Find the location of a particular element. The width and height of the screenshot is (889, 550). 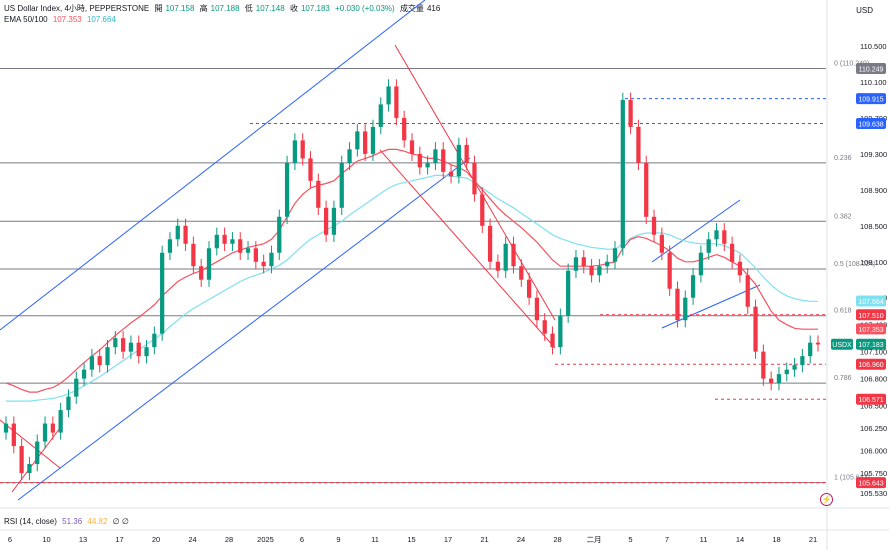

y-tick-label: 108.900 is located at coordinates (873, 190).